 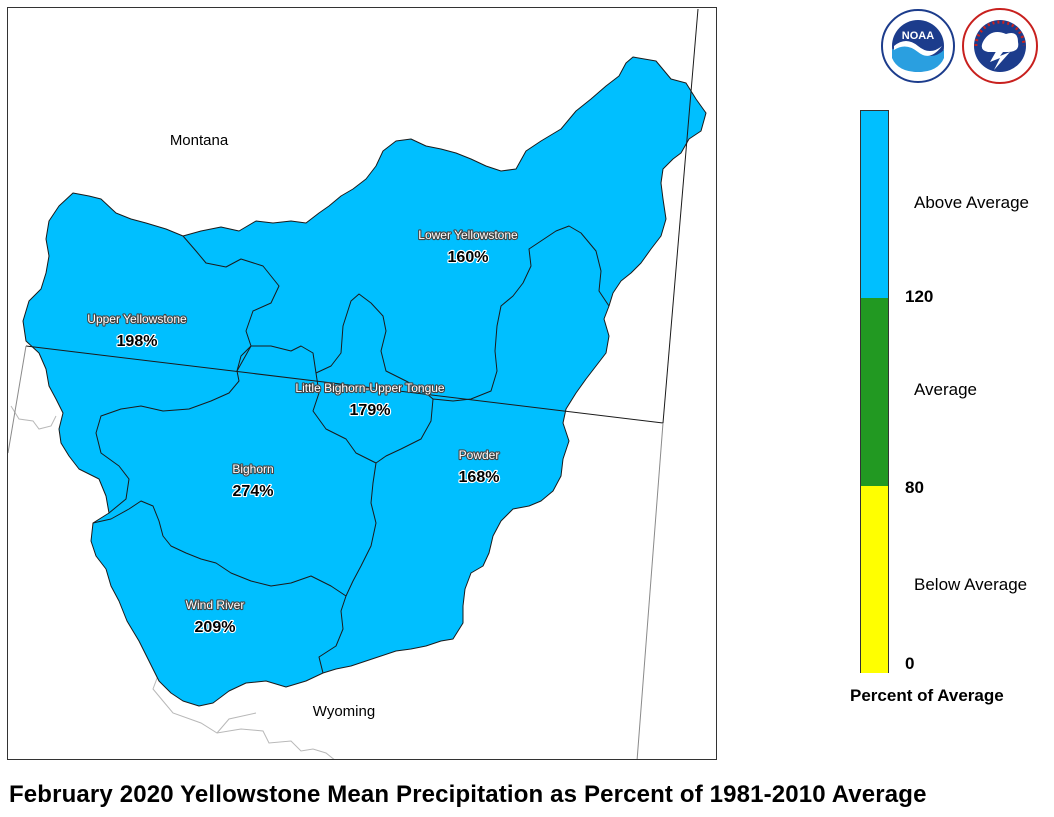 What do you see at coordinates (918, 36) in the screenshot?
I see `svg-text: NOAA` at bounding box center [918, 36].